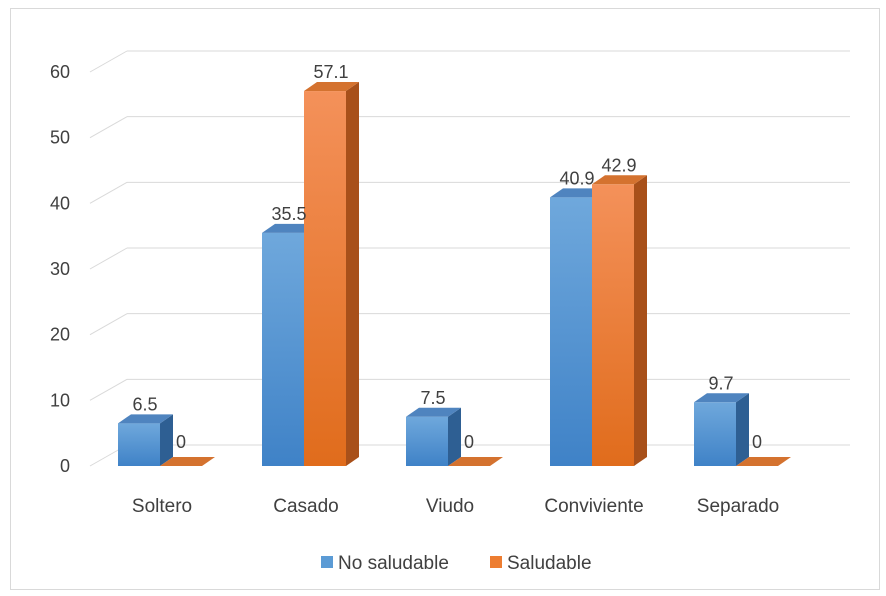 The image size is (886, 596). I want to click on y-tick-label: 10, so click(60, 400).